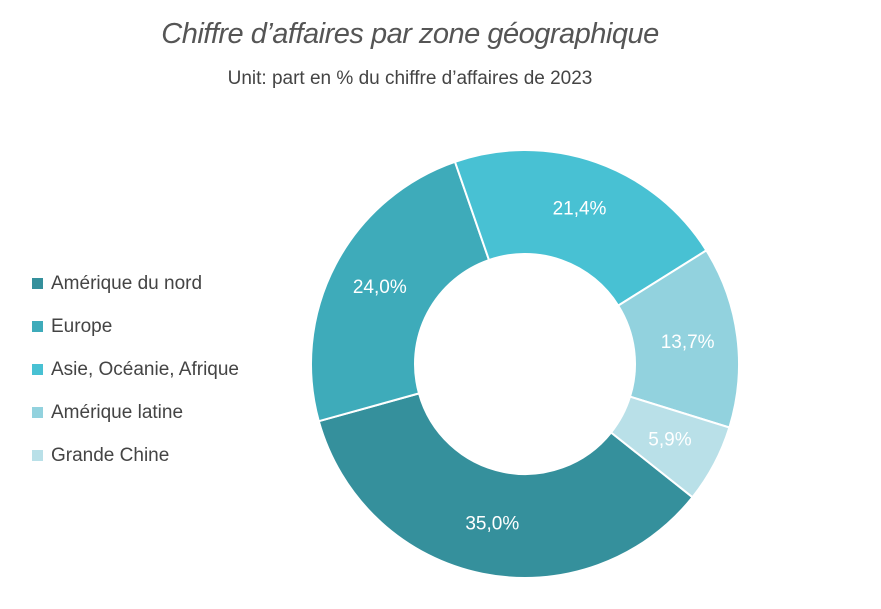 Image resolution: width=881 pixels, height=609 pixels. I want to click on legend-item-amerique-du-nord: Amérique du nord, so click(135, 283).